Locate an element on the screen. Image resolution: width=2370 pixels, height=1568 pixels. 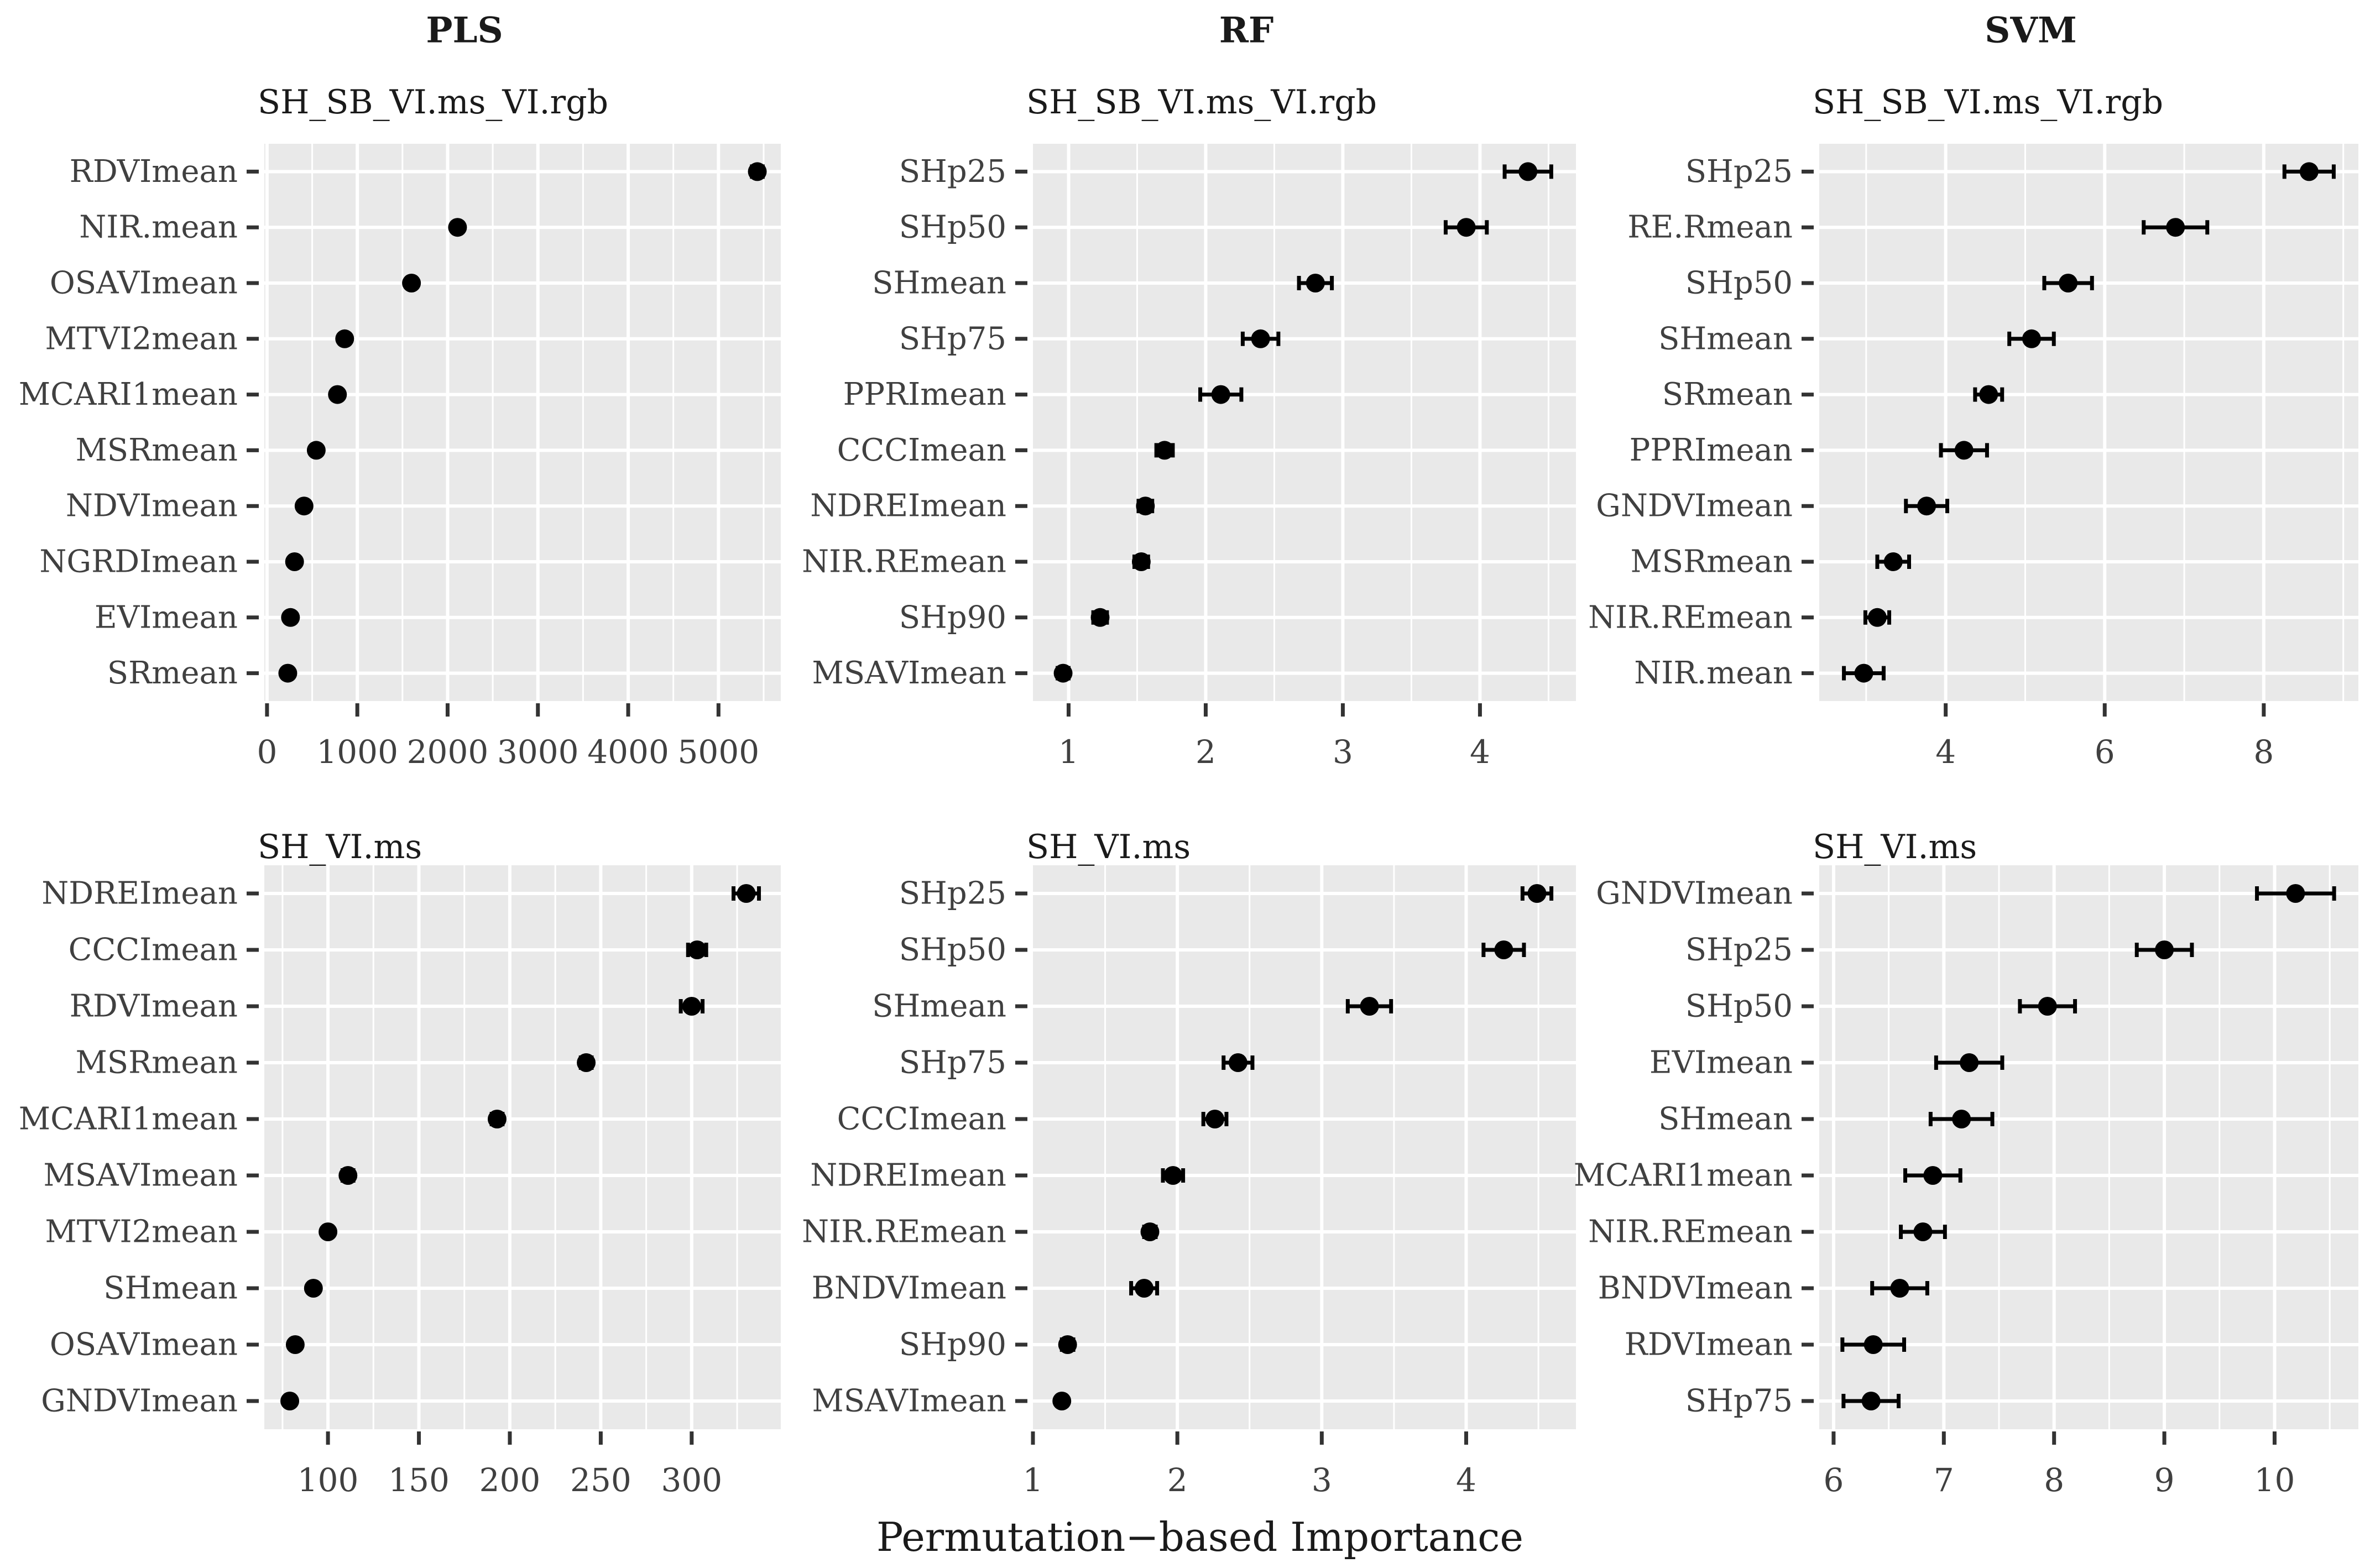
y-axis-label: MCARI1mean is located at coordinates (1683, 1176).